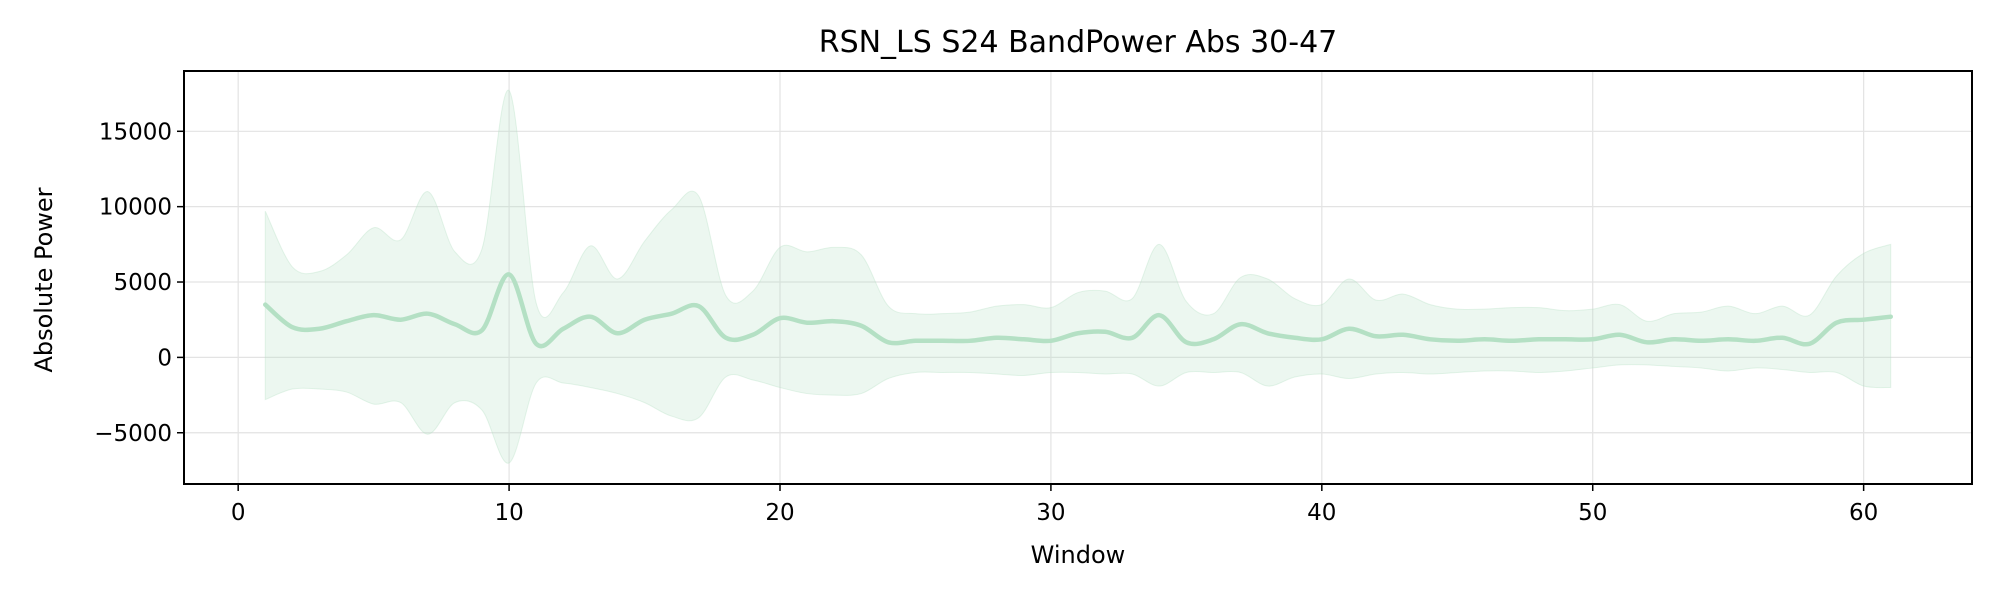 The height and width of the screenshot is (600, 2000). Describe the element at coordinates (238, 513) in the screenshot. I see `x-tick-label: 0` at that location.